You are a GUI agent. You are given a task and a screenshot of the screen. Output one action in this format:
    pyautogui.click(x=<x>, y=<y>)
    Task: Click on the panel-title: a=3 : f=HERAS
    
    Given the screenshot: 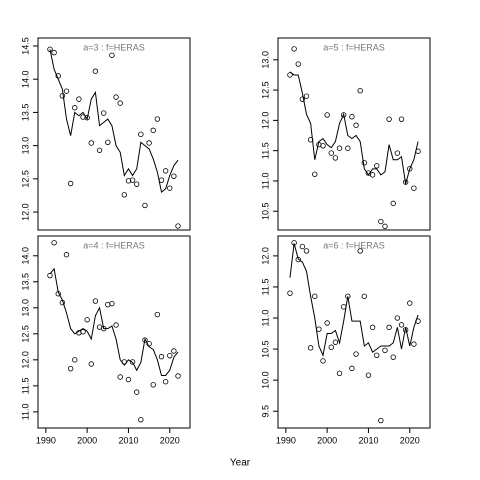 What is the action you would take?
    pyautogui.click(x=114, y=47)
    